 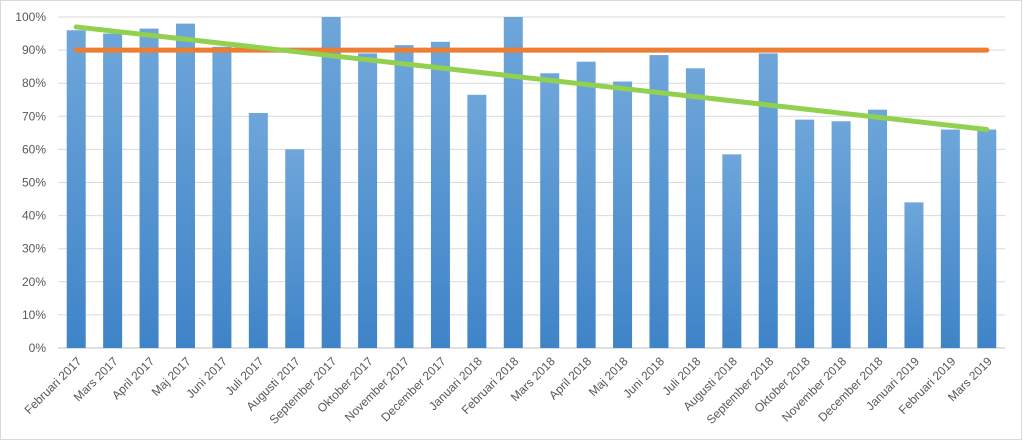 I want to click on y-axis-tick-labels: 0% 10% 20% 30% 40% 50% 60% 70% 80% 90% 100%, so click(x=30, y=182).